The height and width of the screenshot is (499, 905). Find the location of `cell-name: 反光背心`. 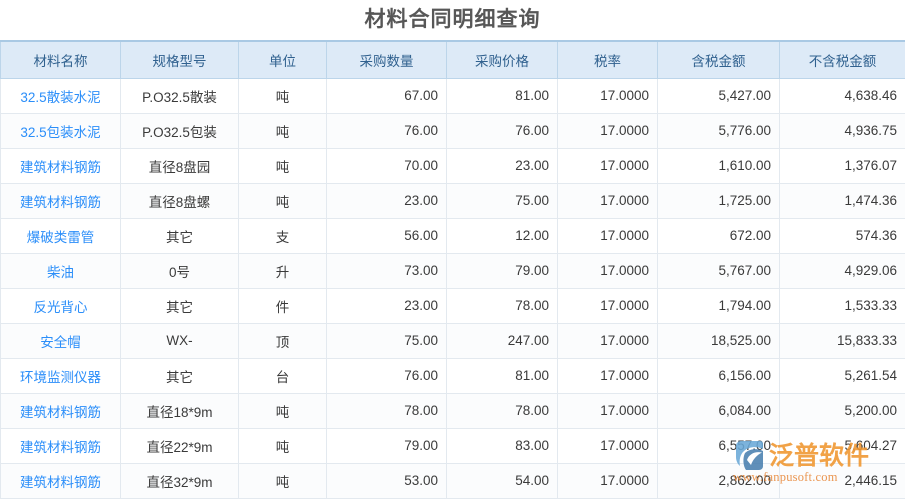

cell-name: 反光背心 is located at coordinates (61, 305).